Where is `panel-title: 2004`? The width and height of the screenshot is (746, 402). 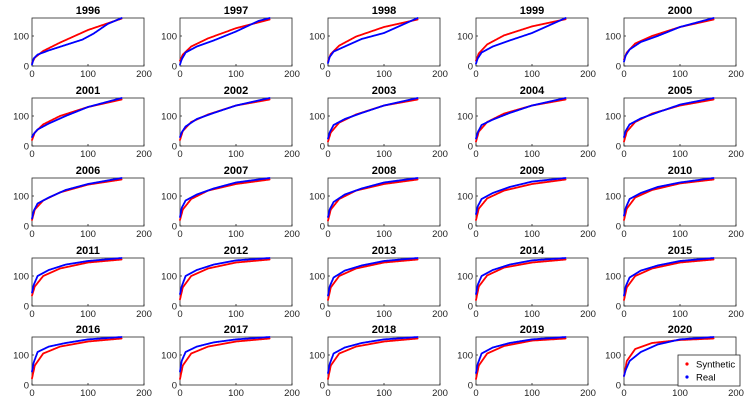 panel-title: 2004 is located at coordinates (532, 91).